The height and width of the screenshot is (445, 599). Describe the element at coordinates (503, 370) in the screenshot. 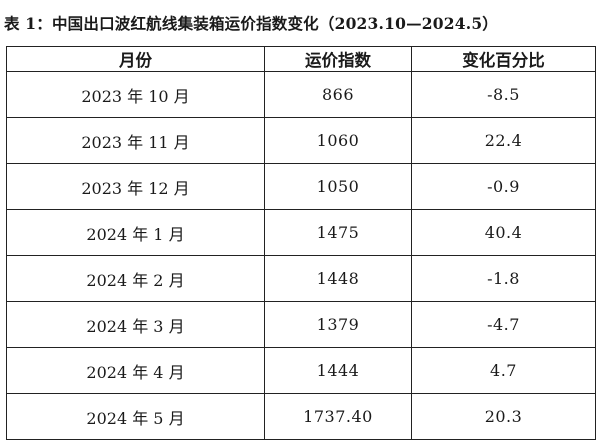

I see `cell-change: 4.7` at that location.